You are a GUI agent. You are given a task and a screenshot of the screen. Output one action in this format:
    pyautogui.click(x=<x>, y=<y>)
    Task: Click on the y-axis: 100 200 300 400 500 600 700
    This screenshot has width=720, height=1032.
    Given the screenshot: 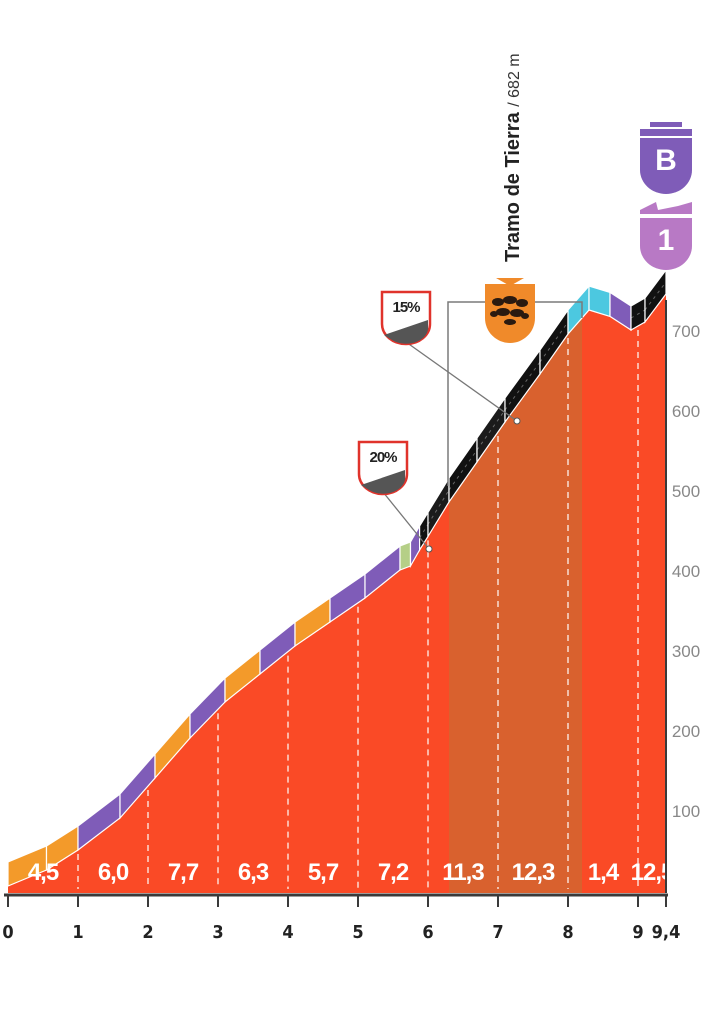 What is the action you would take?
    pyautogui.click(x=682, y=596)
    